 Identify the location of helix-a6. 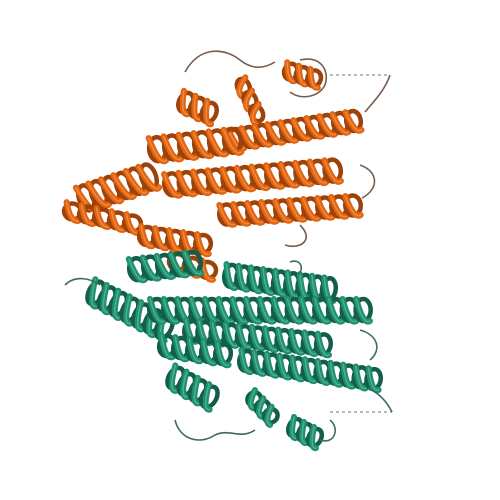
(252, 178).